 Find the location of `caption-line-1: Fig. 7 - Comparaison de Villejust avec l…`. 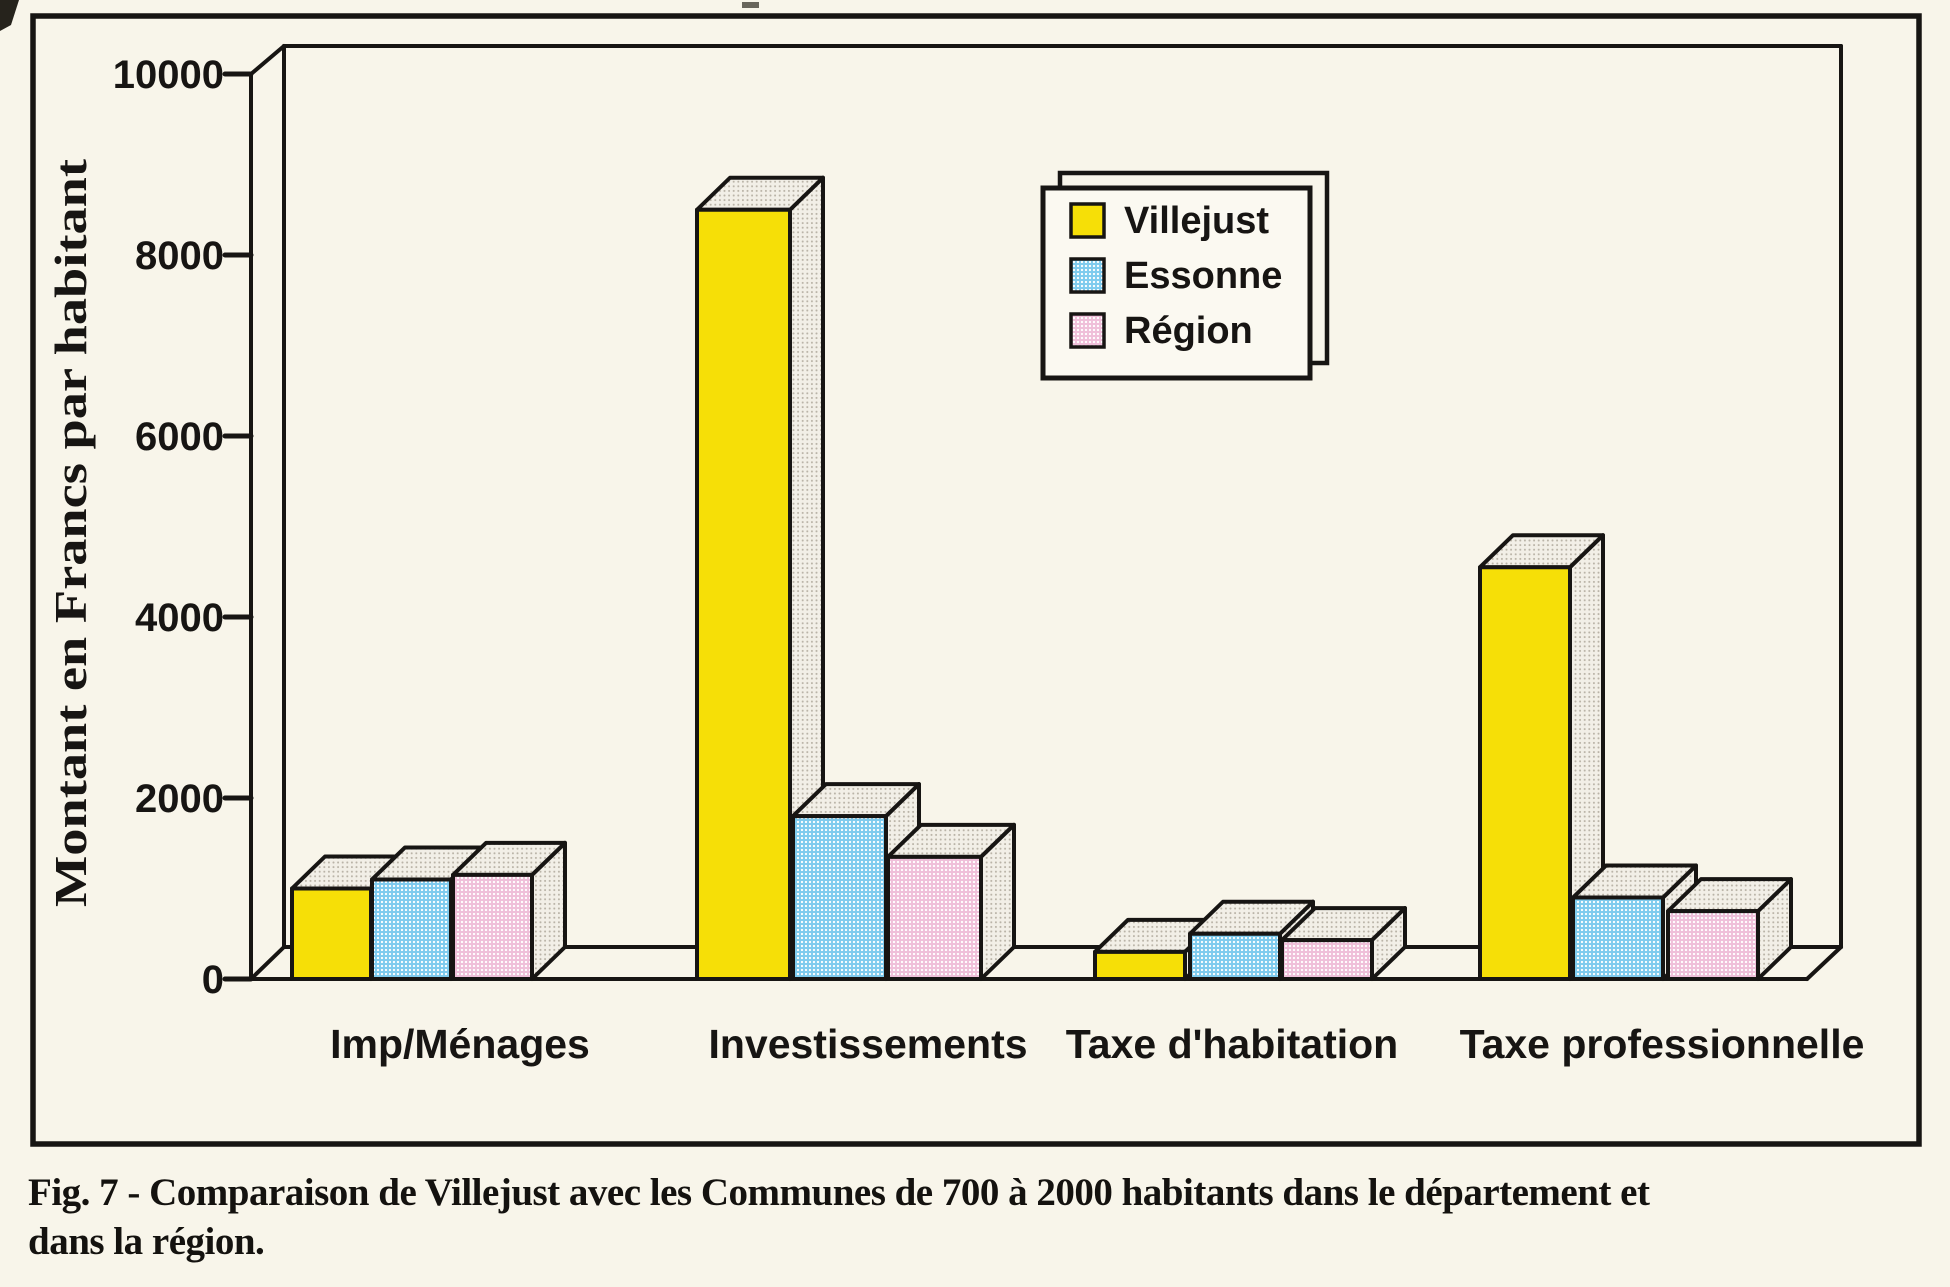

caption-line-1: Fig. 7 - Comparaison de Villejust avec l… is located at coordinates (839, 1192).